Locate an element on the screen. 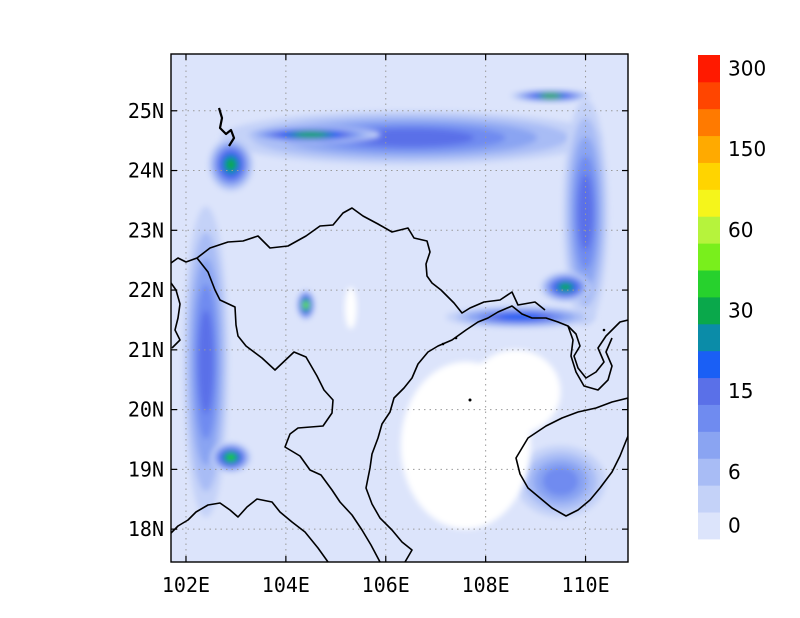 The height and width of the screenshot is (618, 800). x-tick-label: 108E is located at coordinates (486, 585).